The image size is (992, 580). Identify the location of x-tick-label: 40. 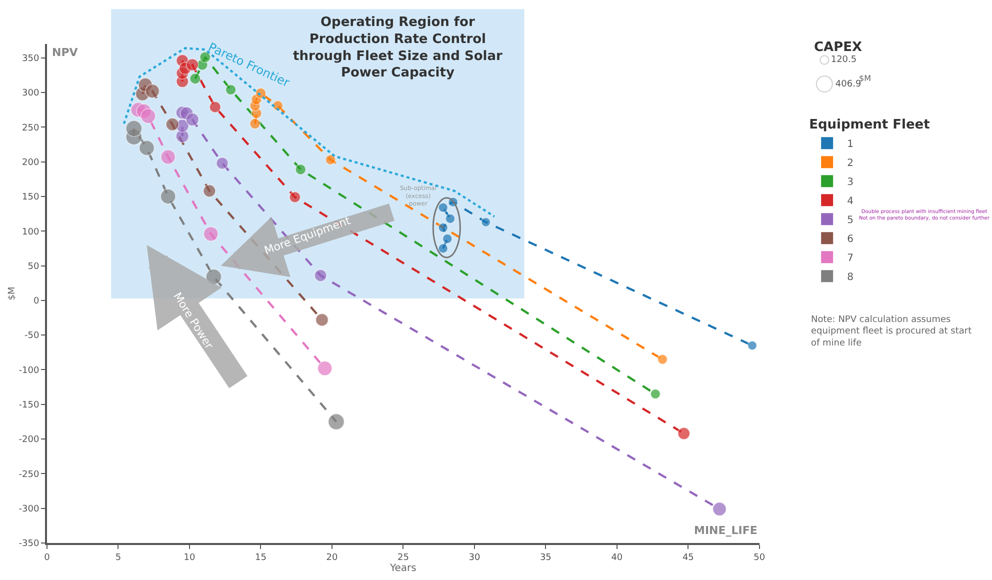
(617, 557).